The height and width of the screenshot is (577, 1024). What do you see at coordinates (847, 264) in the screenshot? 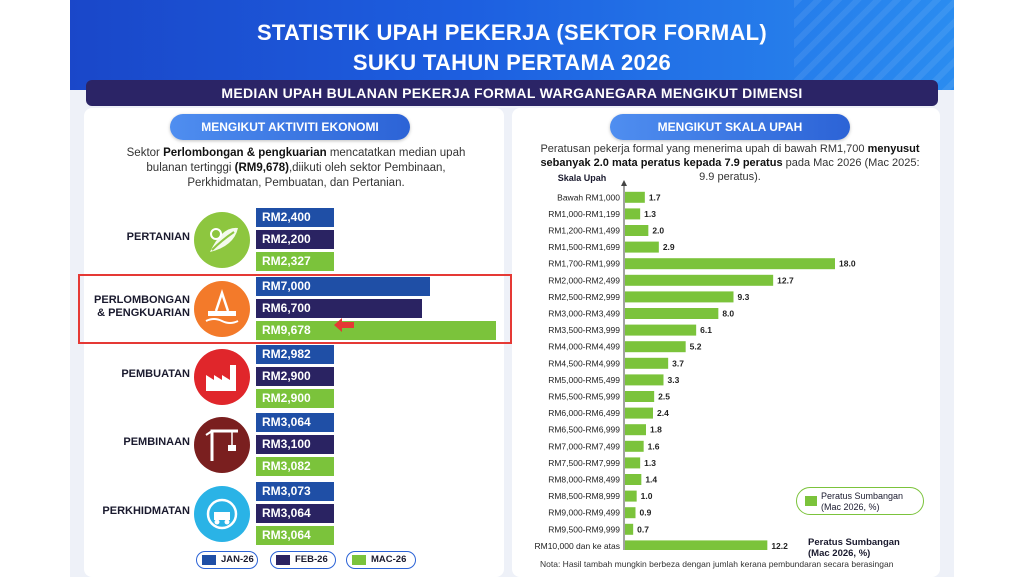
I see `chart-data-label: 18.0` at bounding box center [847, 264].